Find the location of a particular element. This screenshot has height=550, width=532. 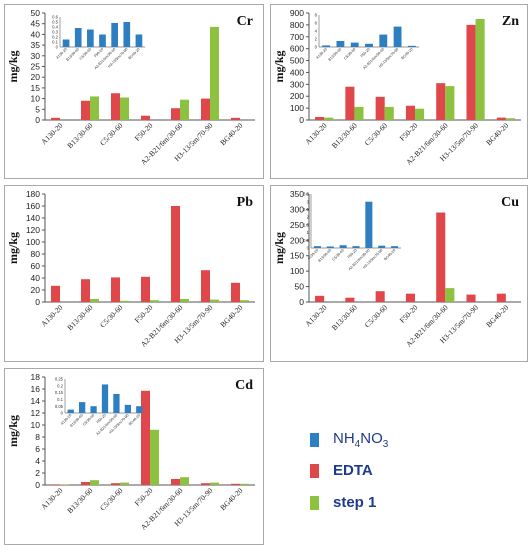

y-tick-label: 350 is located at coordinates (297, 194).